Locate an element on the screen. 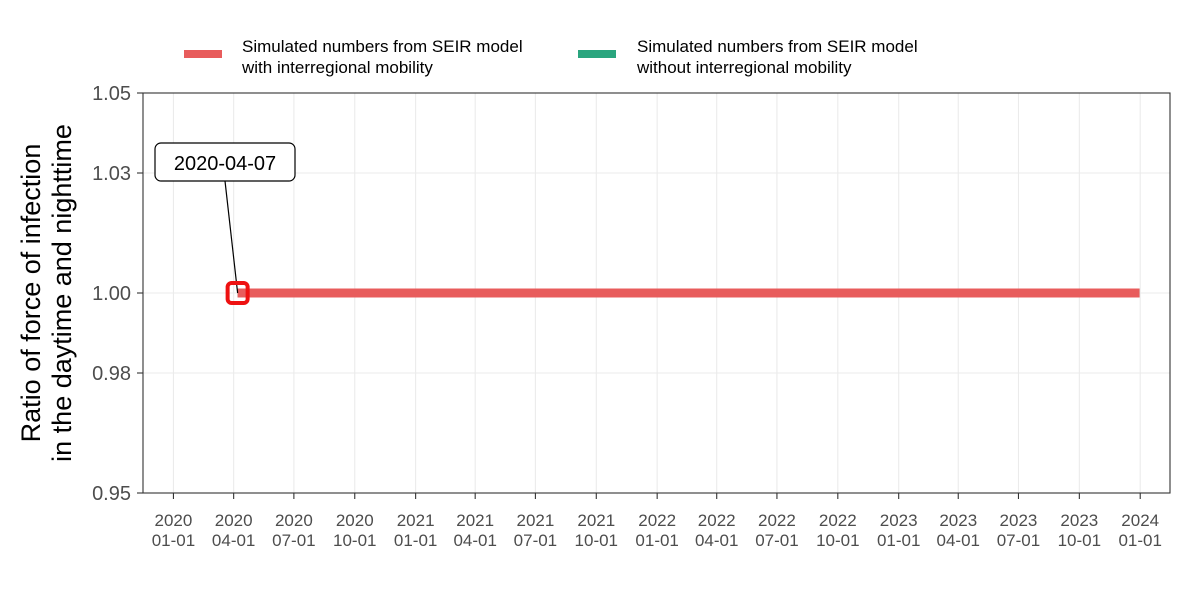 This screenshot has height=600, width=1200. x-tick-label: 2024 01-01 is located at coordinates (1139, 530).